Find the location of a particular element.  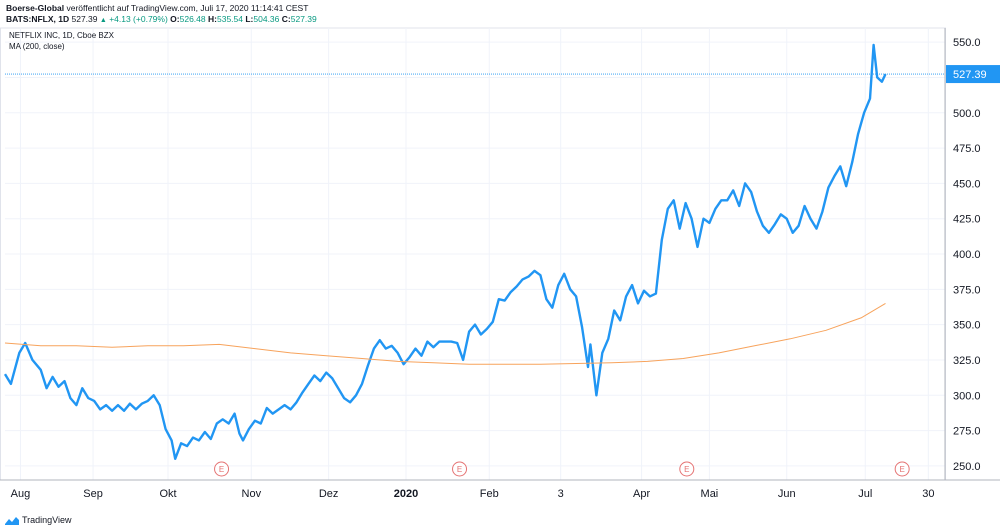

x-tick-label: Jun is located at coordinates (787, 494).